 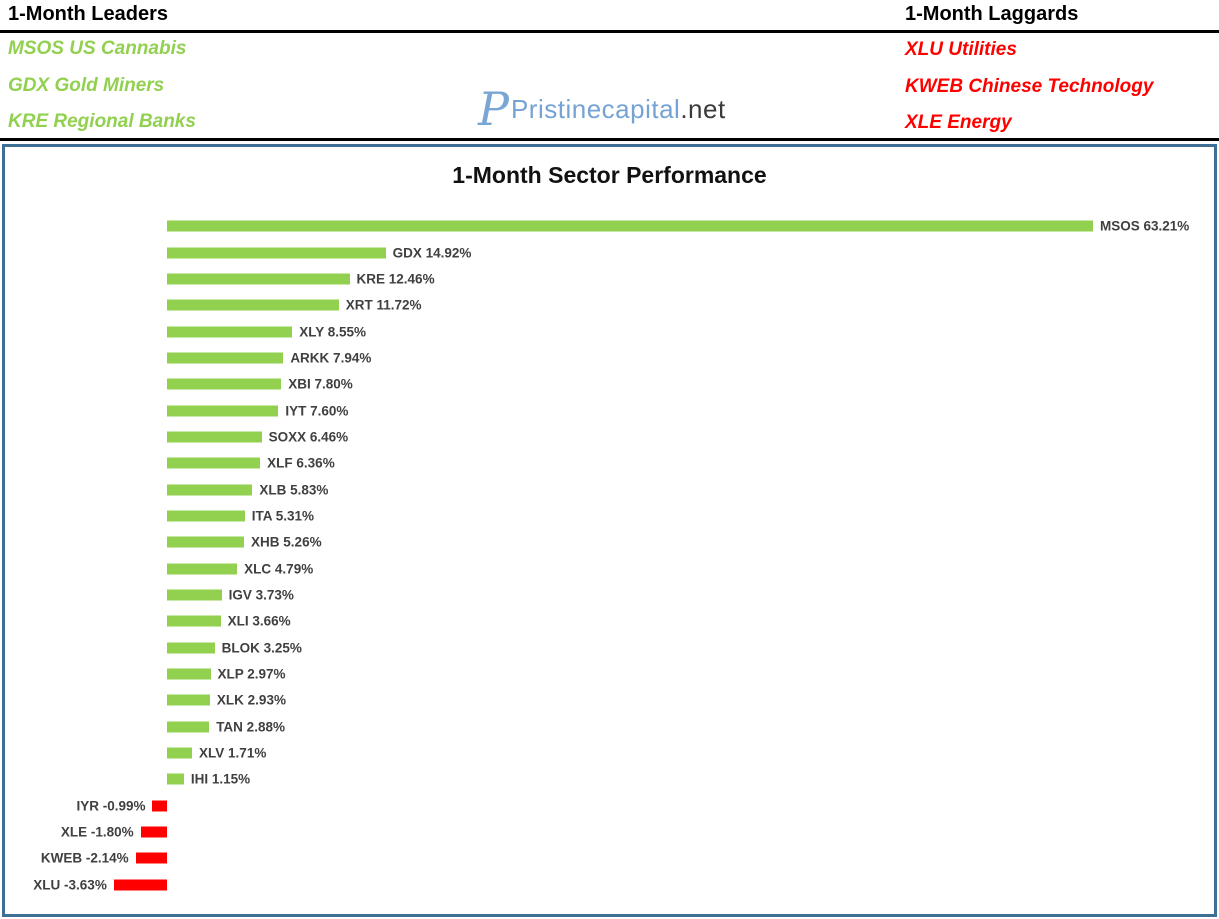 I want to click on header-divider-bottom, so click(x=609, y=139).